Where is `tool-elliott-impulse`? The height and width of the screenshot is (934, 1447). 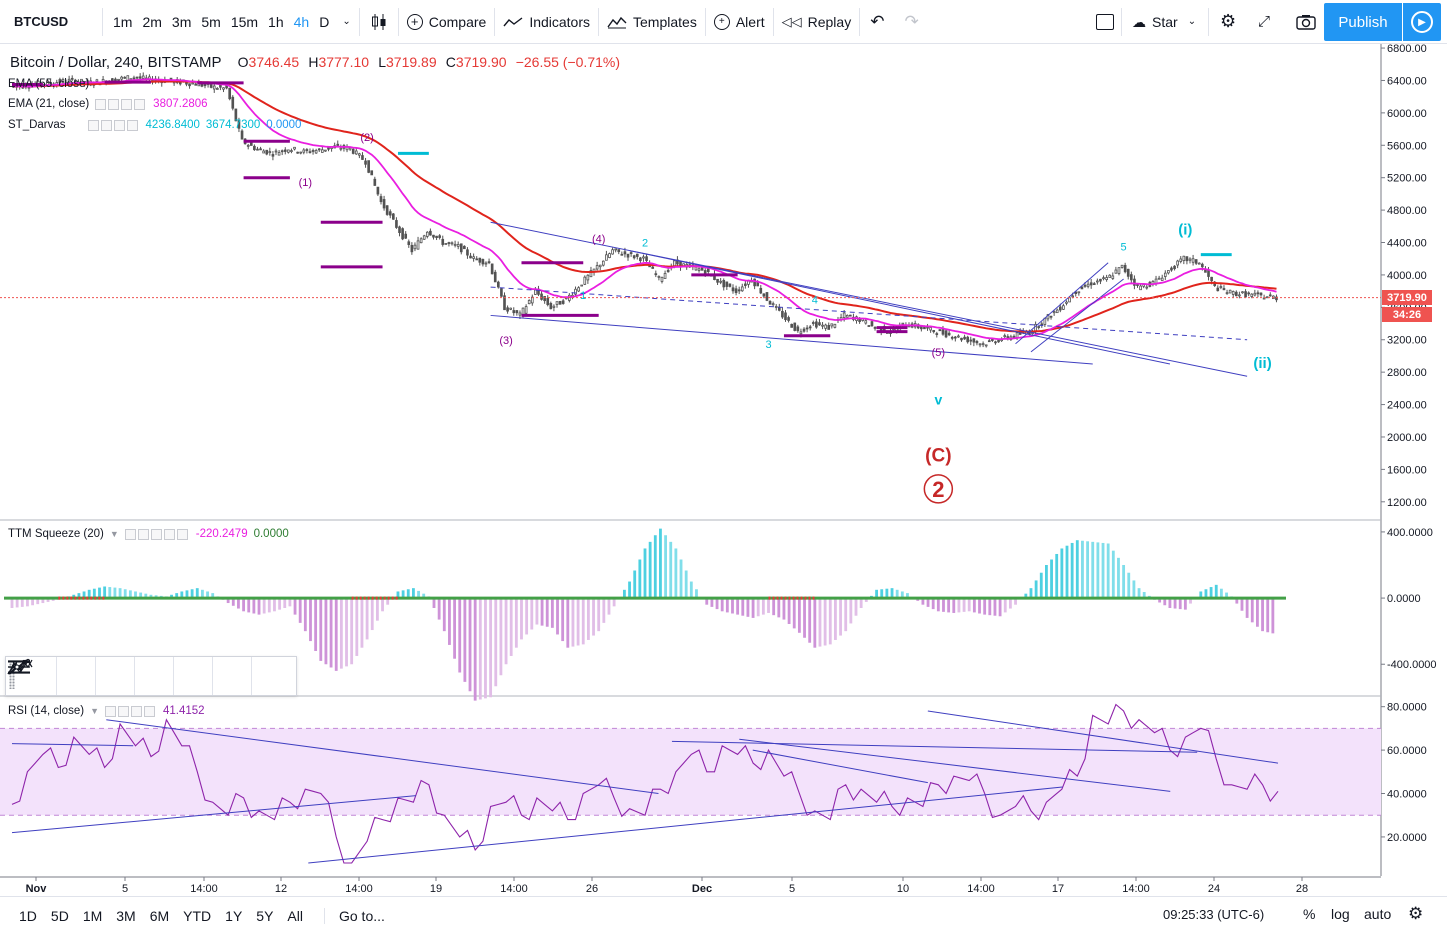 tool-elliott-impulse is located at coordinates (51, 676).